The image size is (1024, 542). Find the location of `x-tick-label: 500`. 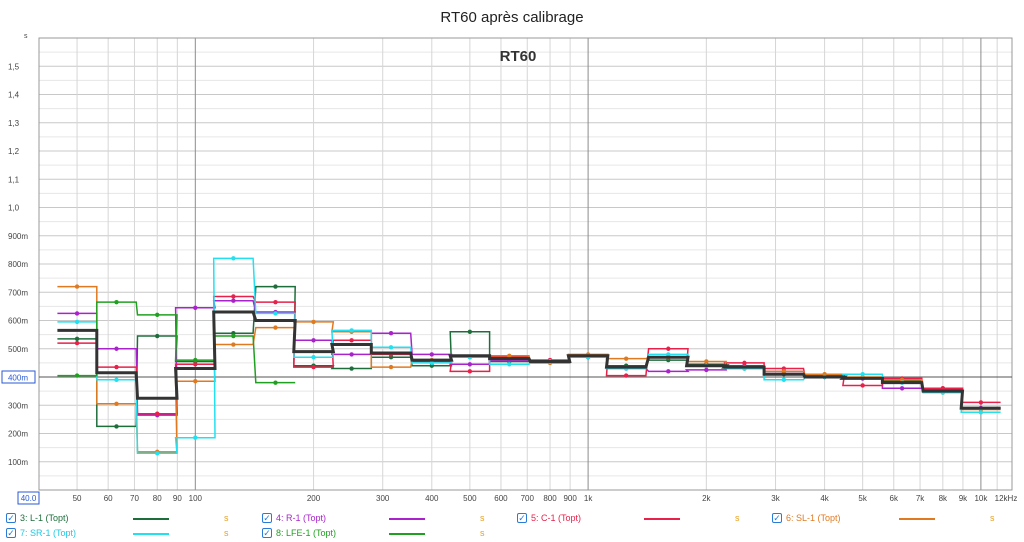

x-tick-label: 500 is located at coordinates (470, 498).